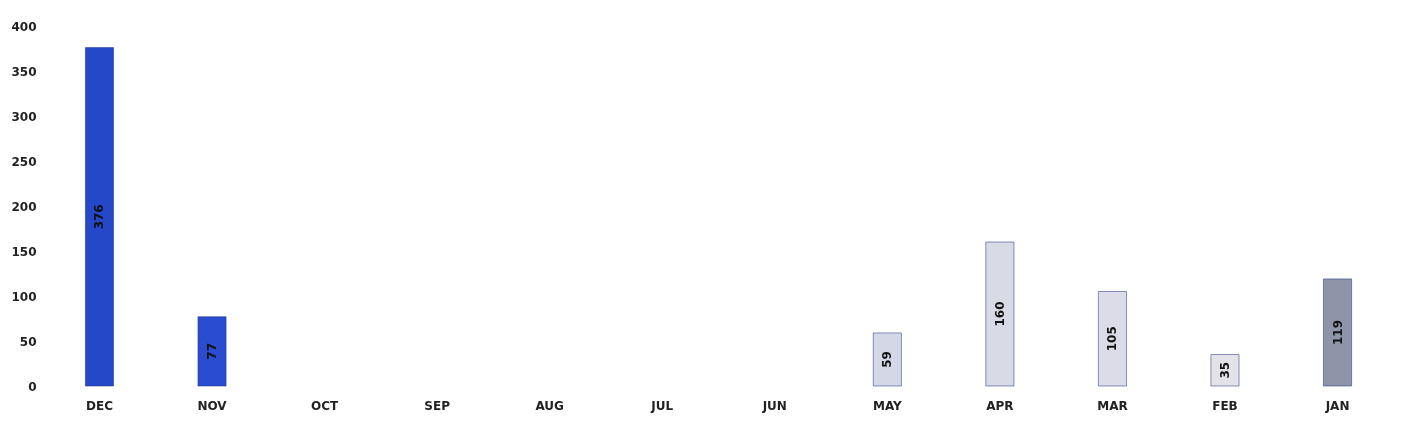  What do you see at coordinates (28, 341) in the screenshot?
I see `y-tick-label: 50` at bounding box center [28, 341].